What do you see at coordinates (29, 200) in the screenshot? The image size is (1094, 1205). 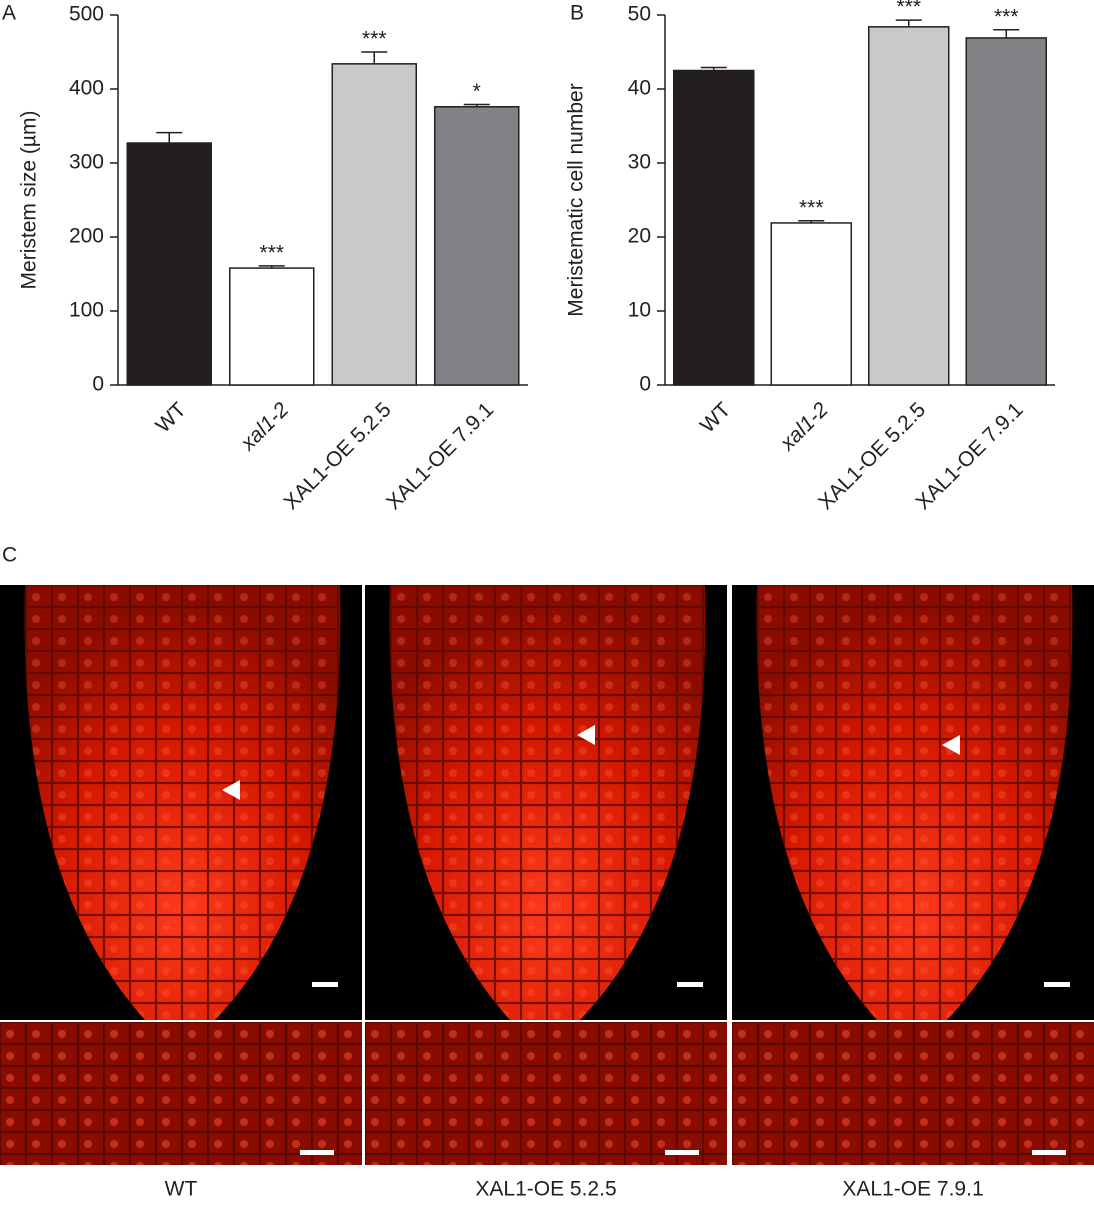 I see `y-axis-label: Meristem size (µm)` at bounding box center [29, 200].